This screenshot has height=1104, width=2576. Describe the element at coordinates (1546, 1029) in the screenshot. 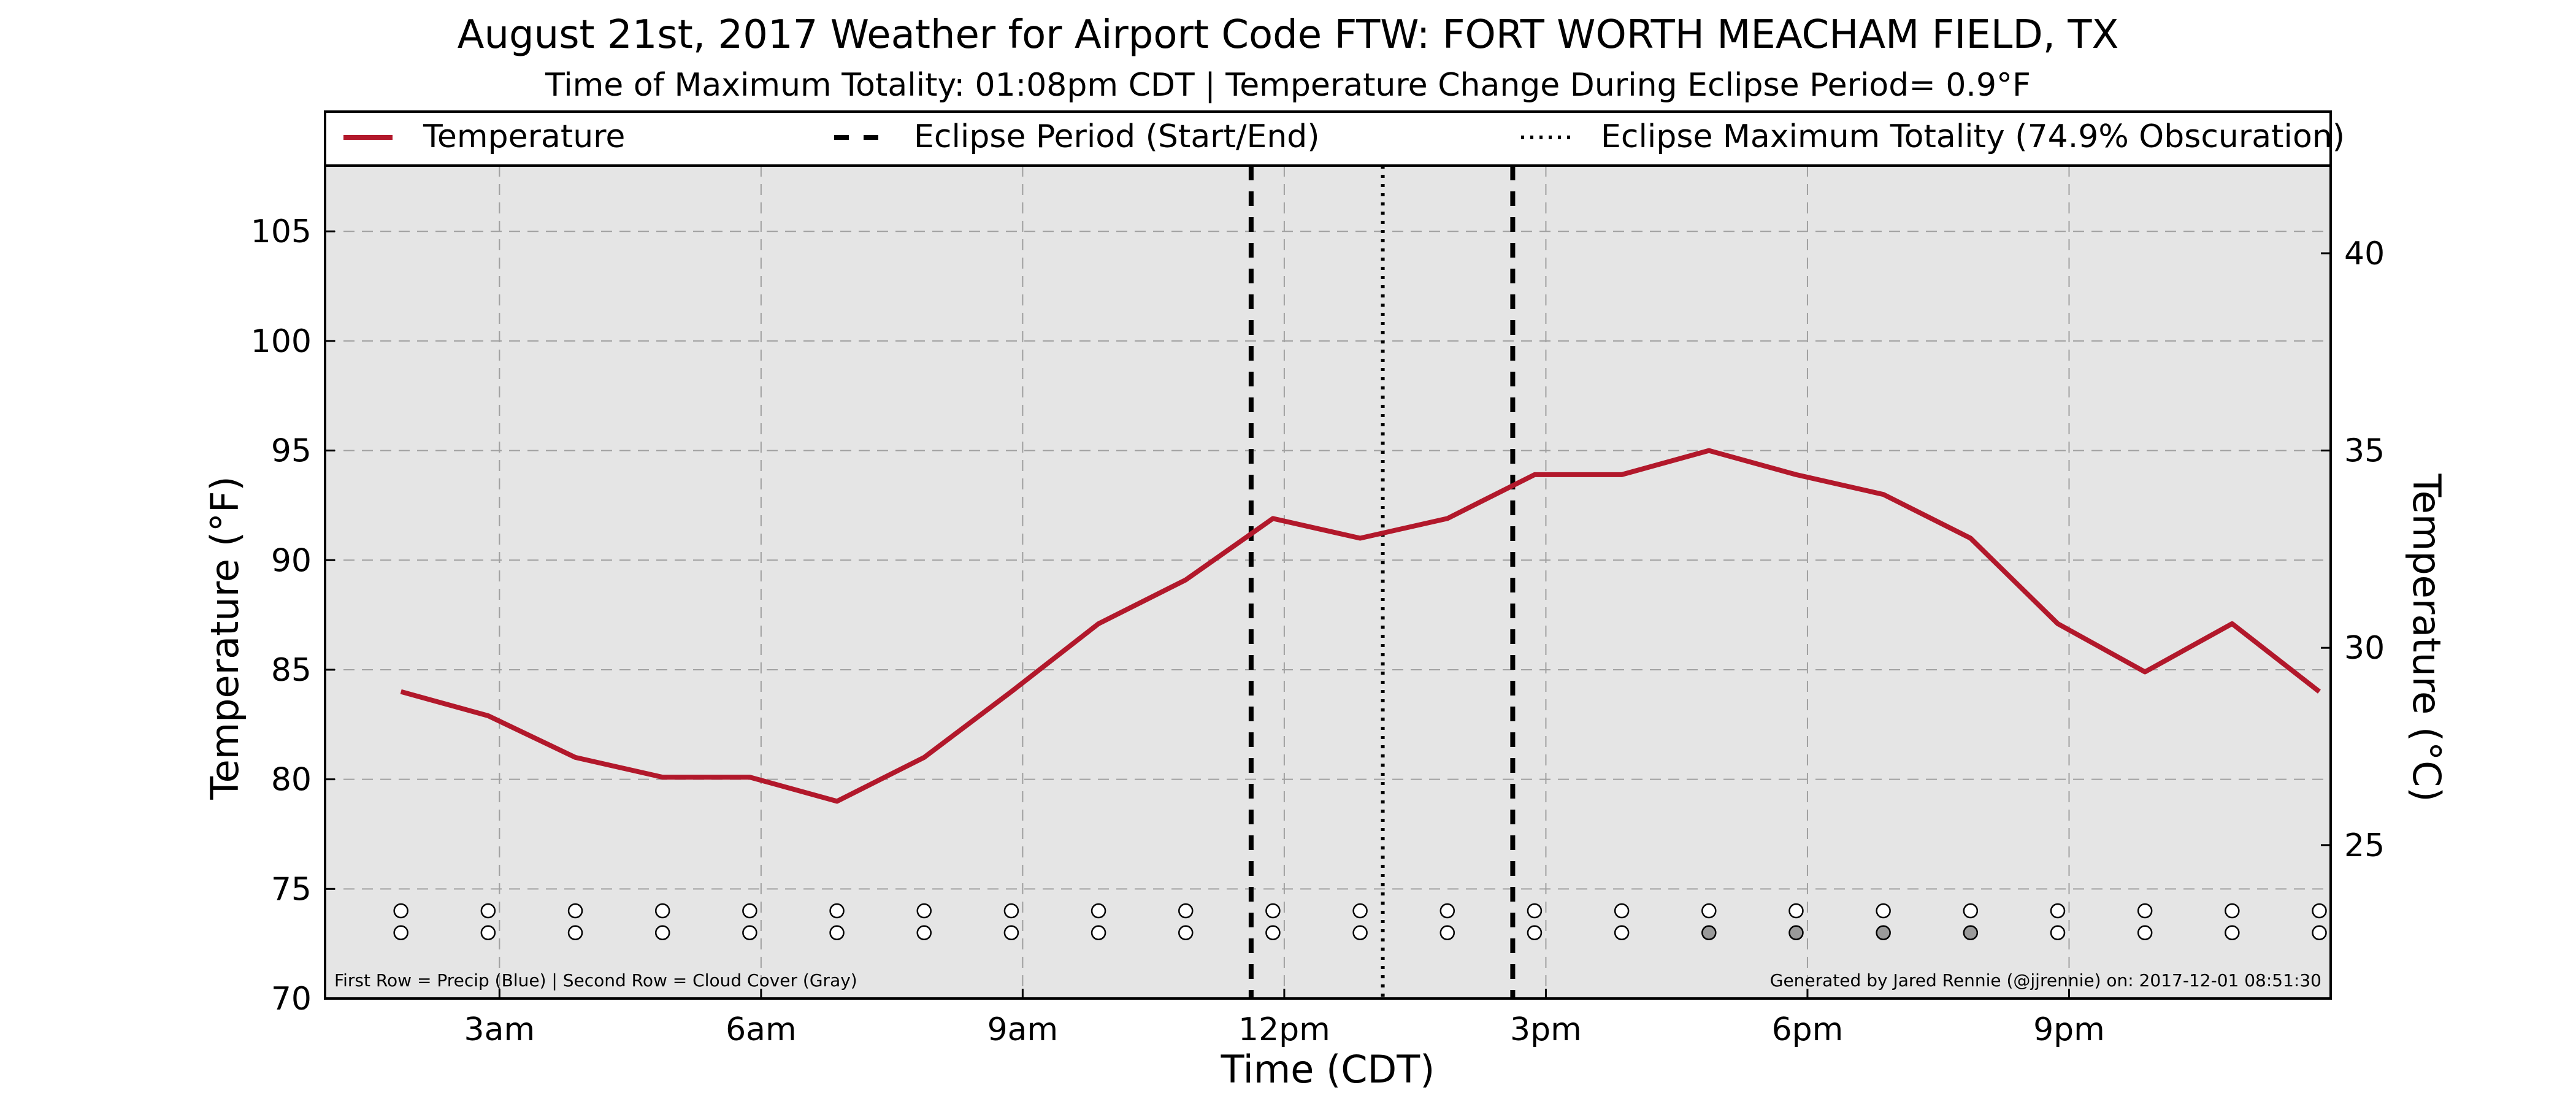

I see `x-tick-label: 3pm` at that location.